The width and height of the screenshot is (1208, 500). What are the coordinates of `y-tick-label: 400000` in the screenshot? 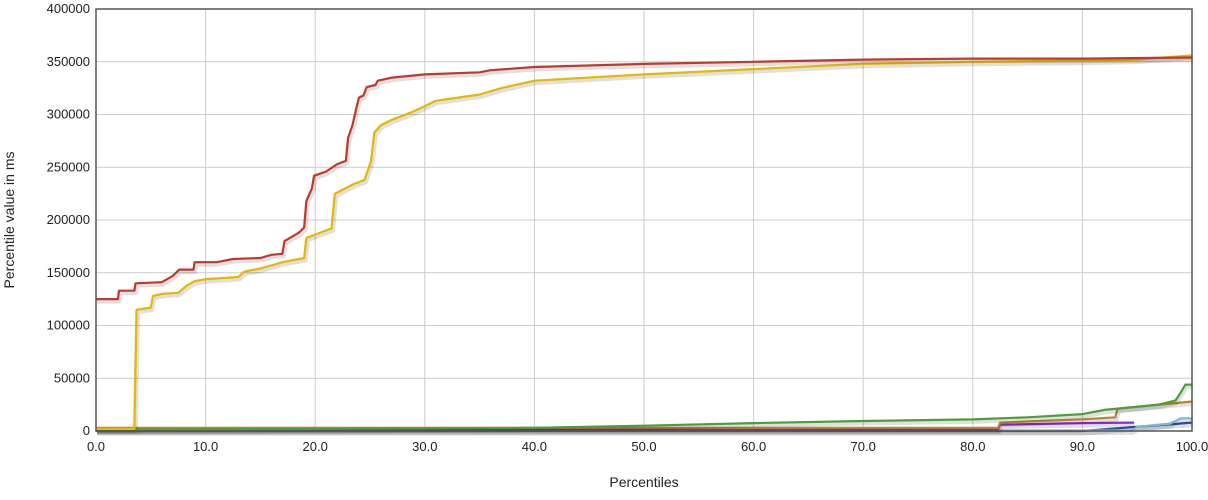 It's located at (68, 8).